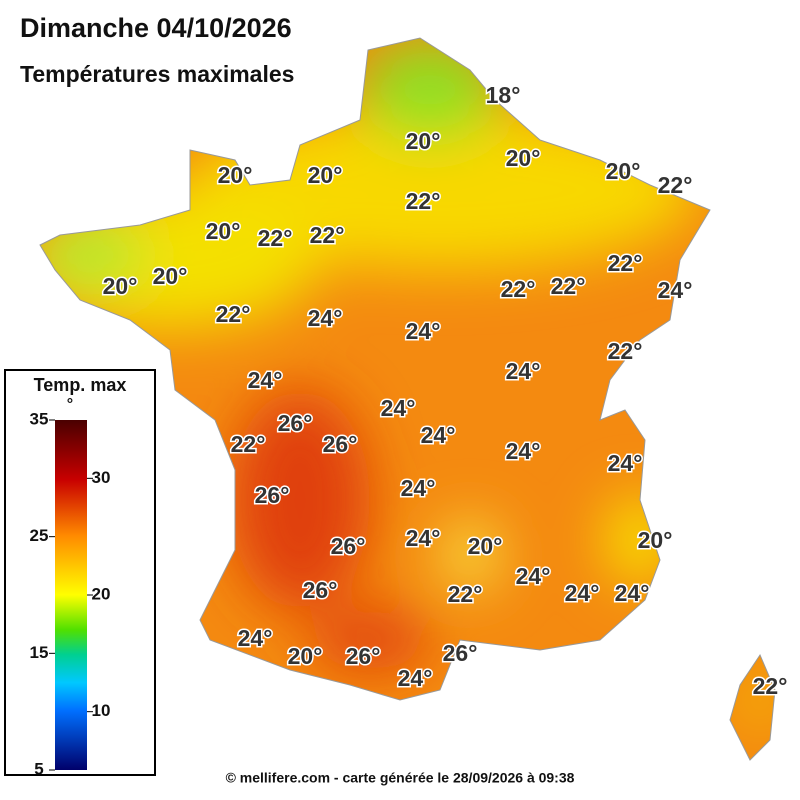 Image resolution: width=800 pixels, height=800 pixels. Describe the element at coordinates (156, 28) in the screenshot. I see `title: Dimanche 04/10/2026` at that location.